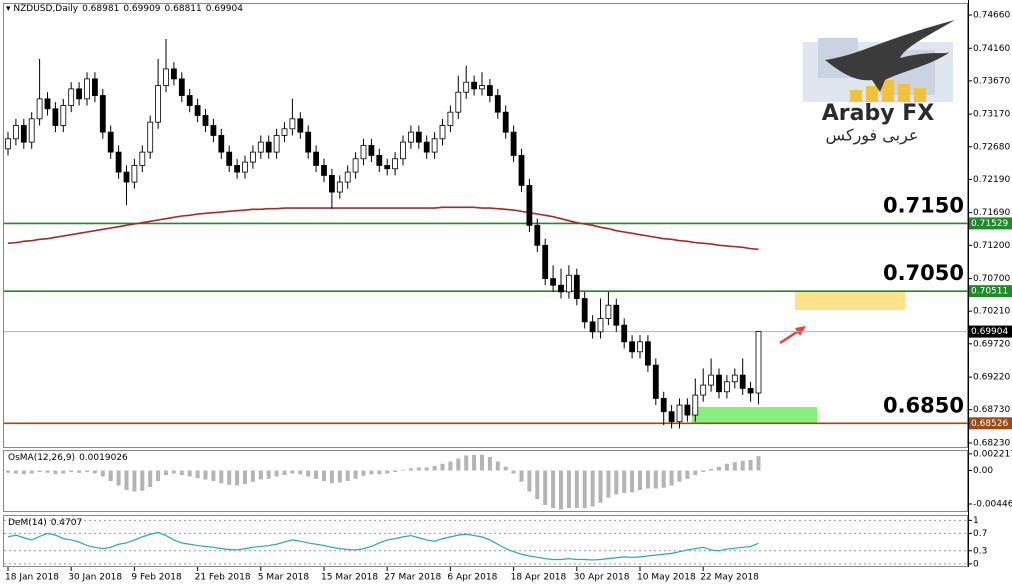  What do you see at coordinates (872, 136) in the screenshot?
I see `logo-subtitle: عربى فوركس` at bounding box center [872, 136].